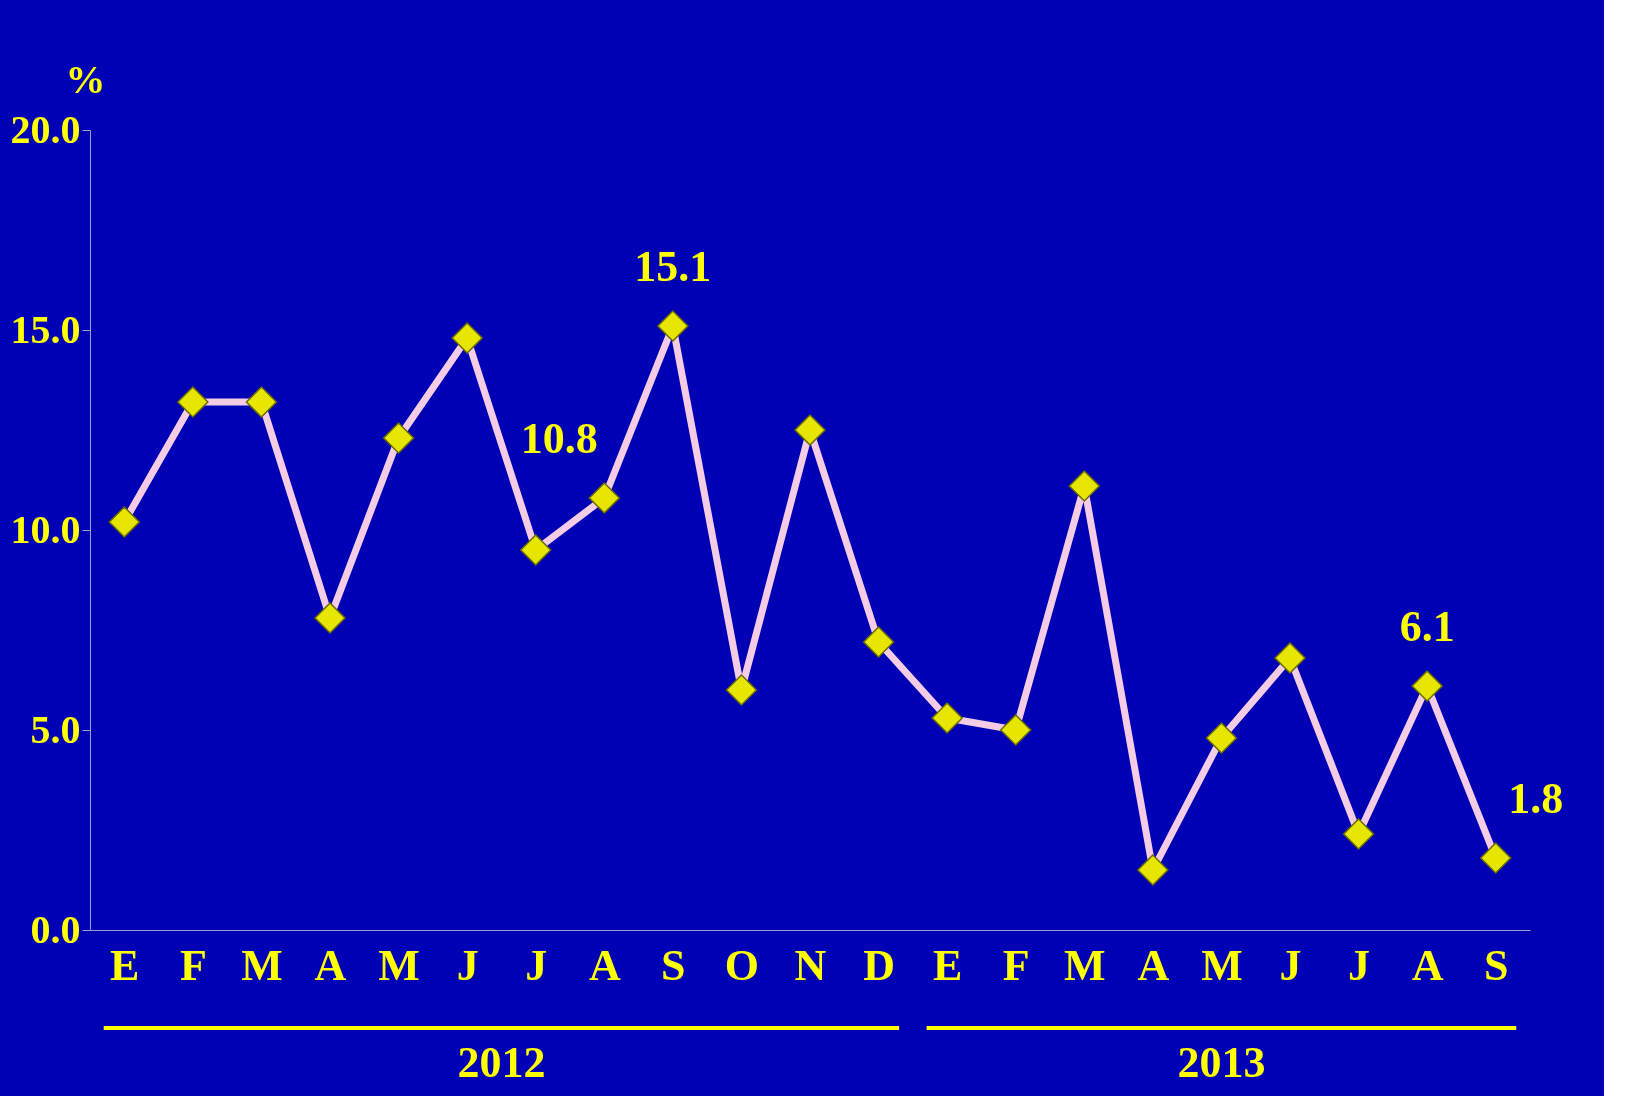 The image size is (1633, 1109). What do you see at coordinates (1221, 1062) in the screenshot?
I see `text: 2013` at bounding box center [1221, 1062].